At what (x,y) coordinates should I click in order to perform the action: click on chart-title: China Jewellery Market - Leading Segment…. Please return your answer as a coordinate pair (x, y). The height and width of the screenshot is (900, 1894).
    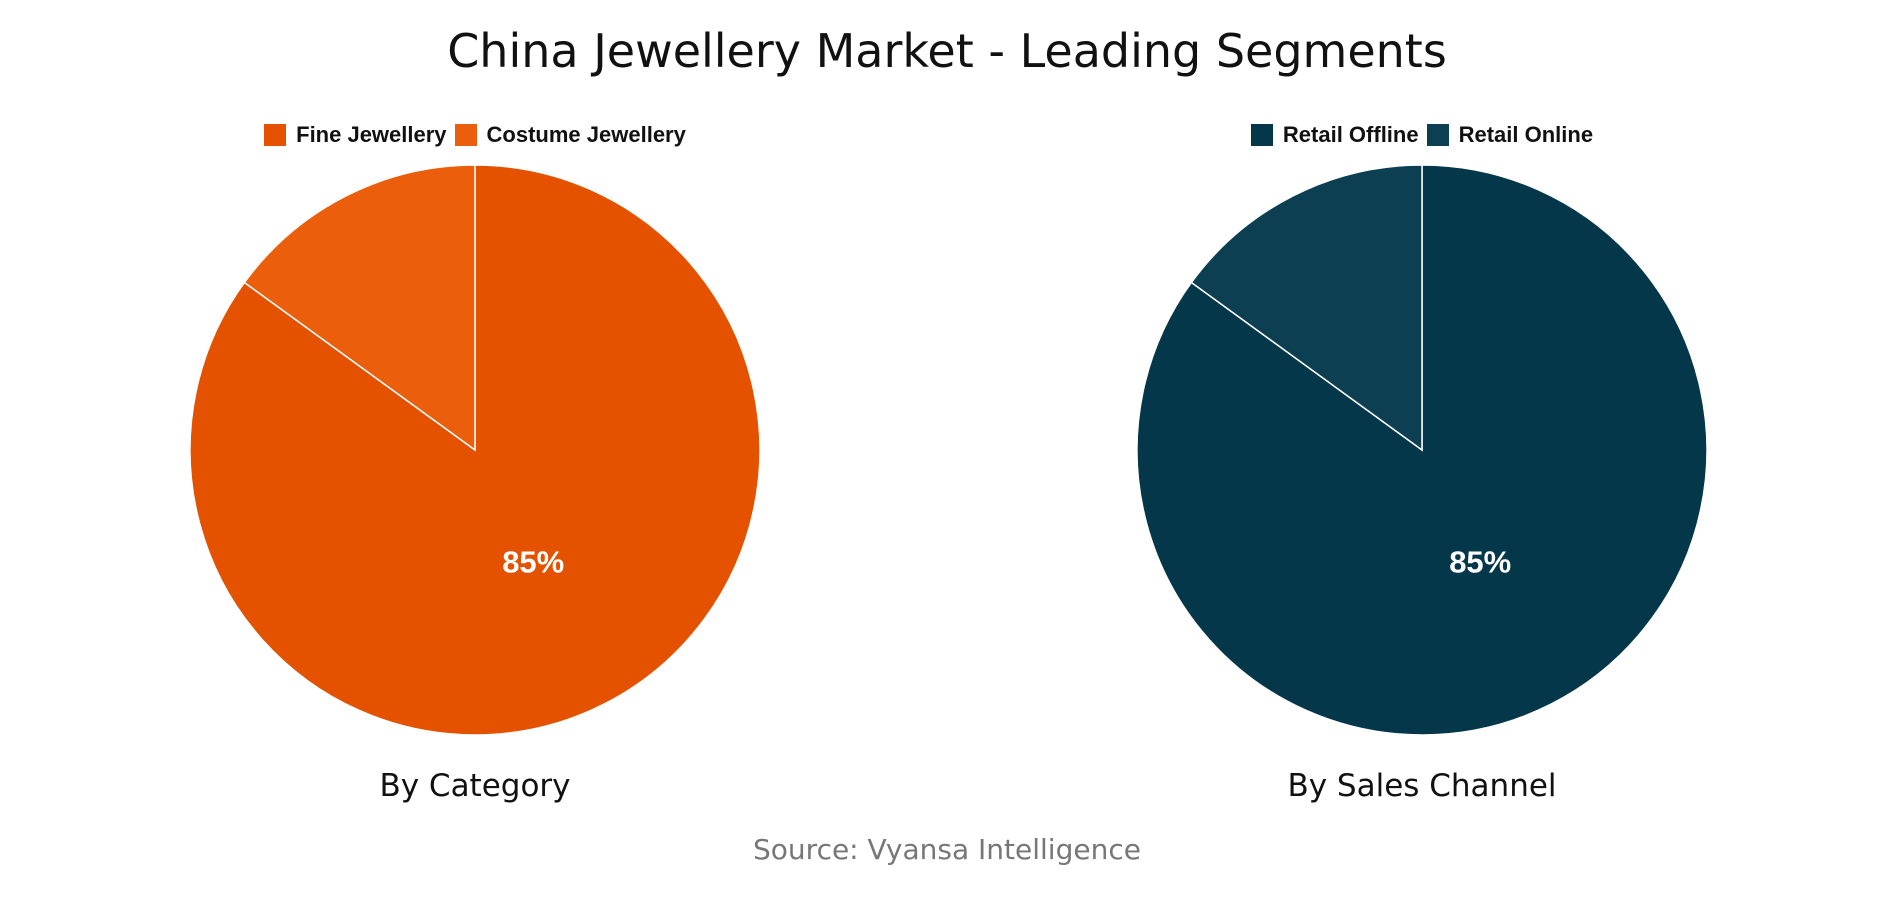
    Looking at the image, I should click on (947, 51).